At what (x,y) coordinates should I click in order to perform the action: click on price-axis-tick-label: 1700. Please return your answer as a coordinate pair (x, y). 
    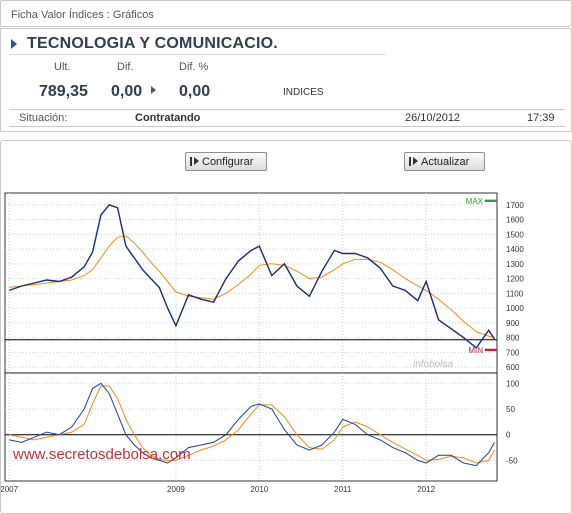
    Looking at the image, I should click on (515, 205).